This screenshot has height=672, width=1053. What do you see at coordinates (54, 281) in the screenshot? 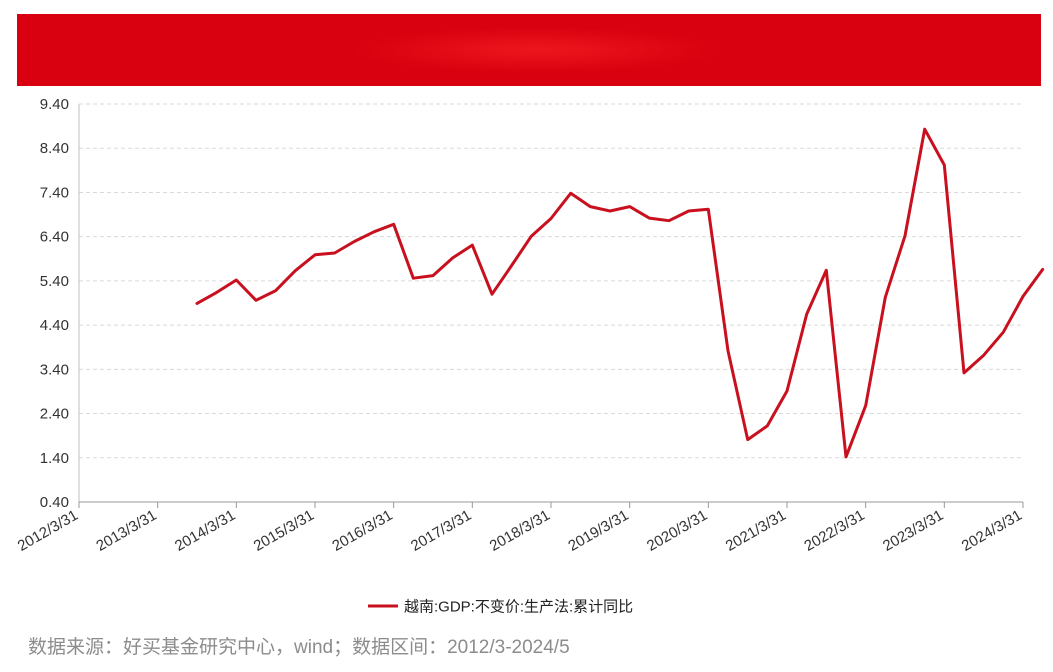
I see `y-tick-label: 5.40` at bounding box center [54, 281].